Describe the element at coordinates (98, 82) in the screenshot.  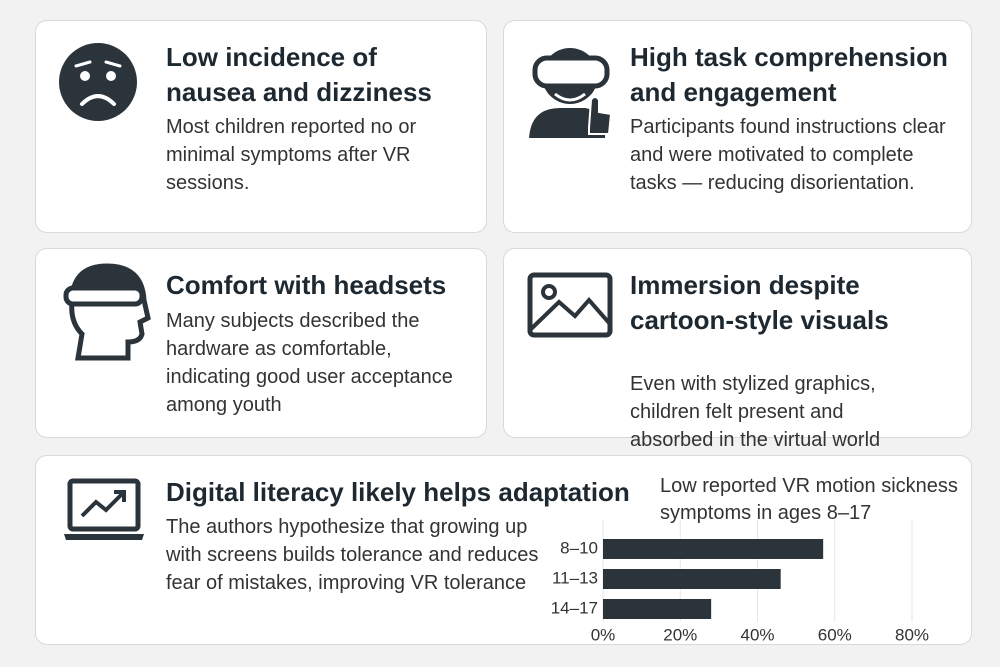
I see `sad-face-icon` at that location.